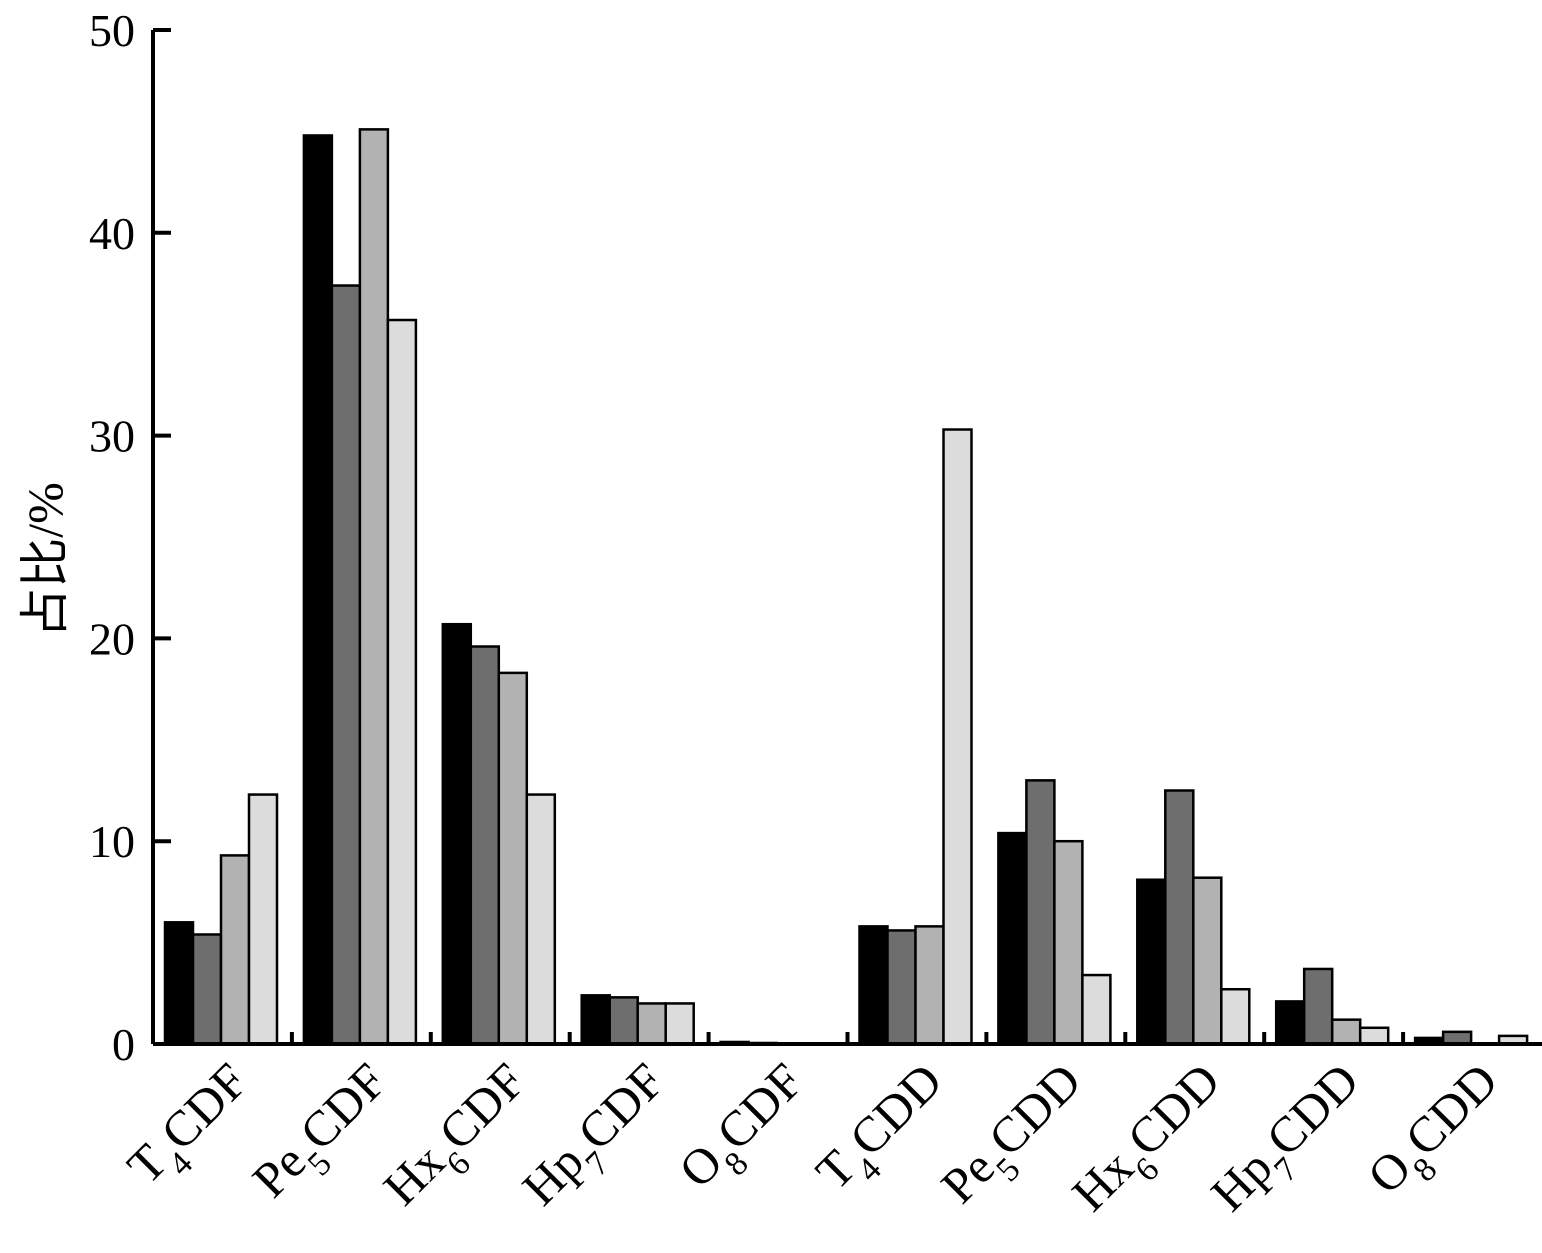 Image resolution: width=1542 pixels, height=1253 pixels. I want to click on x-tick-label: O8CDF, so click(746, 1130).